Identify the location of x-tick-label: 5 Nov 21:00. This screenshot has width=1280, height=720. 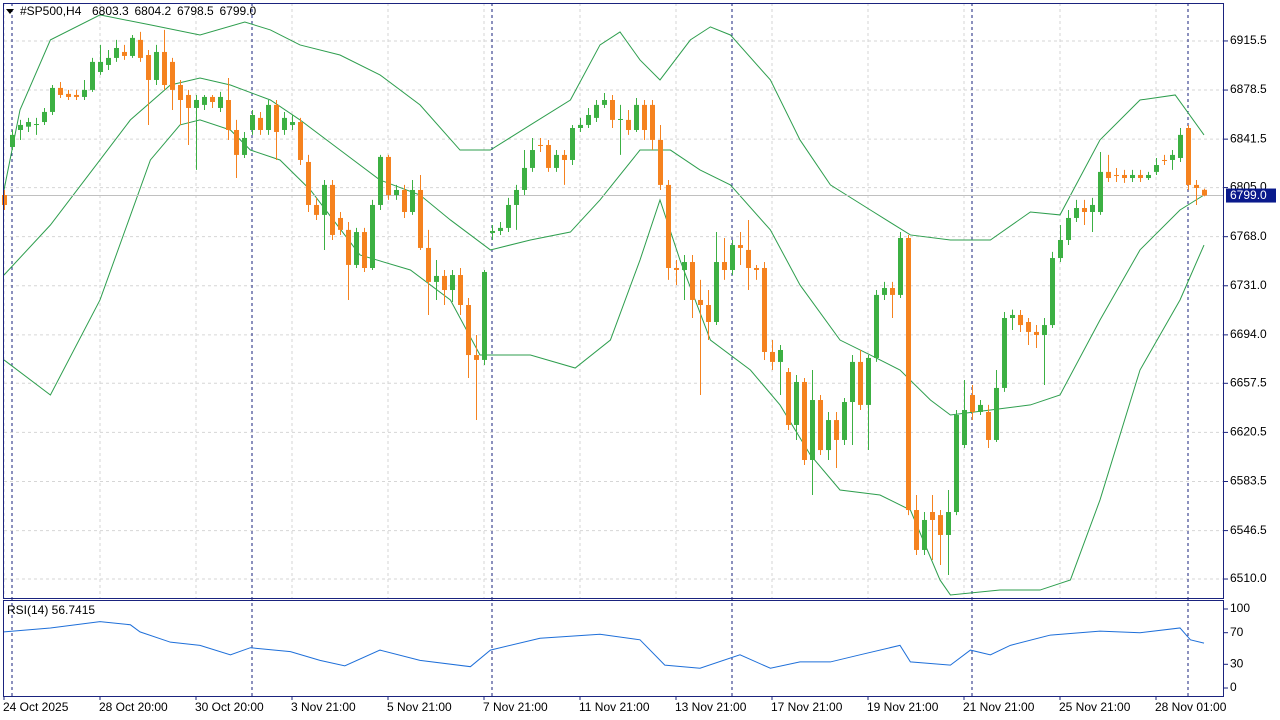
(419, 707).